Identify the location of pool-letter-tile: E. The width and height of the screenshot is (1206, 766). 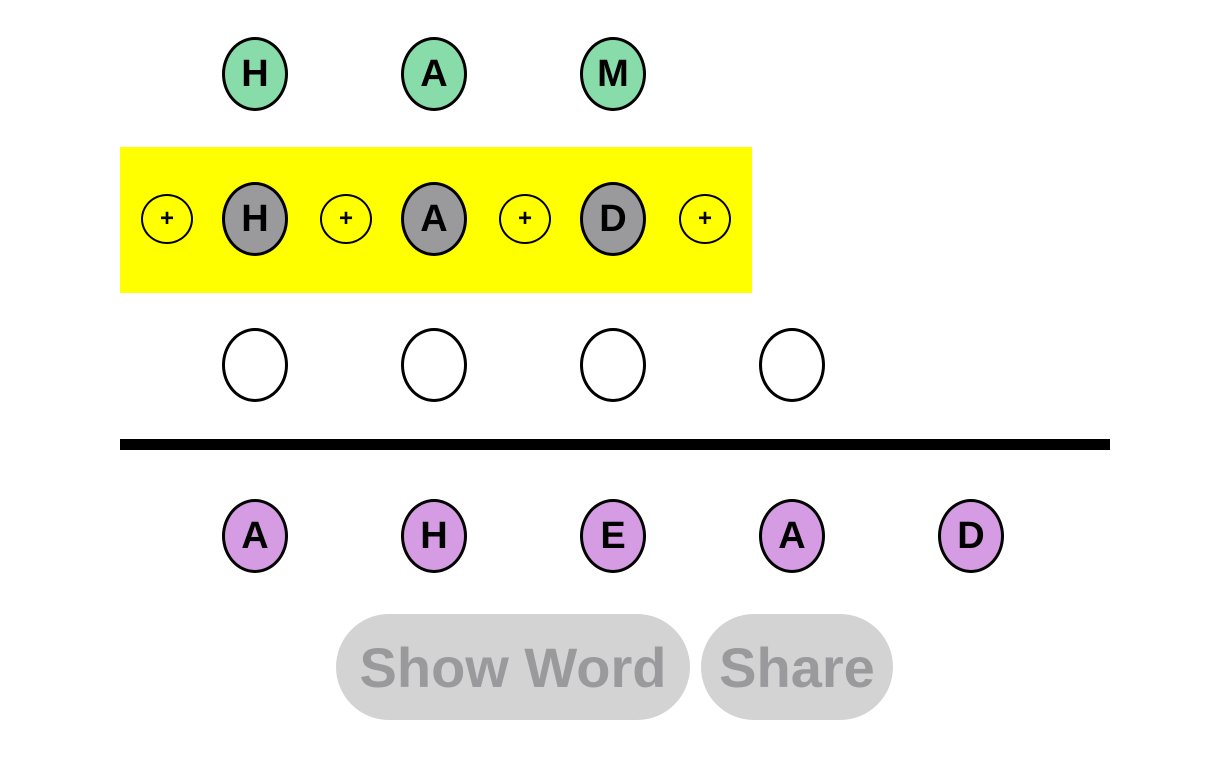
(613, 536).